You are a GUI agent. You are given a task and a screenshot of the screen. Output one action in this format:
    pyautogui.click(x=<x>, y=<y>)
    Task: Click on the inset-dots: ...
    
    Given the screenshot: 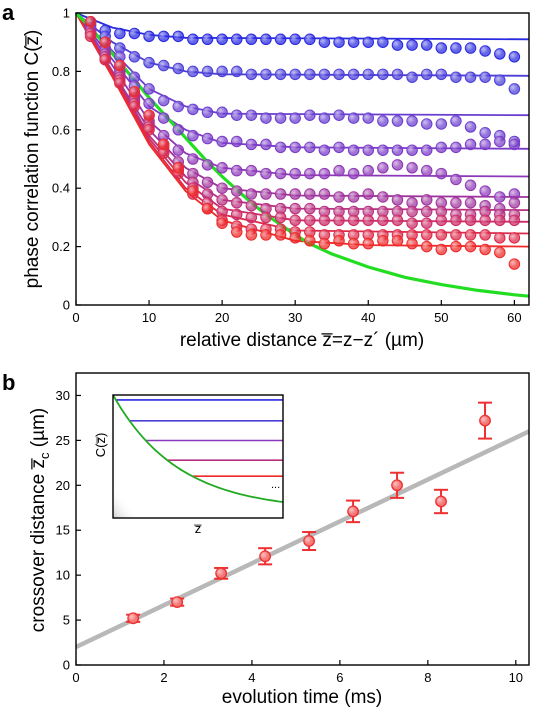 What is the action you would take?
    pyautogui.click(x=275, y=485)
    